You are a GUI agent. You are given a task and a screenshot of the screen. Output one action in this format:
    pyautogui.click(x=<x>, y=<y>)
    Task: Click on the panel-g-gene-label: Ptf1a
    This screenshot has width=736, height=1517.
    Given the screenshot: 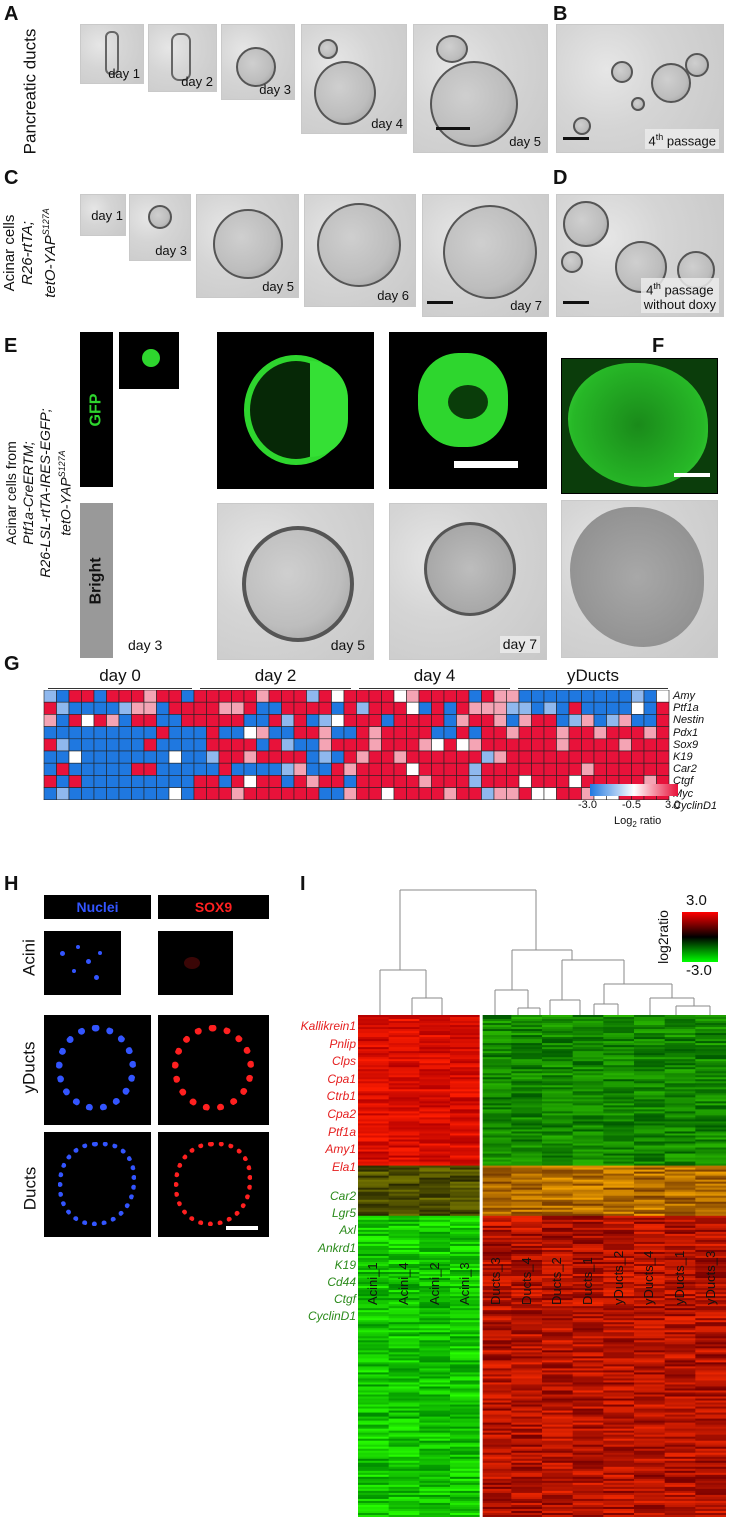 What is the action you would take?
    pyautogui.click(x=686, y=708)
    